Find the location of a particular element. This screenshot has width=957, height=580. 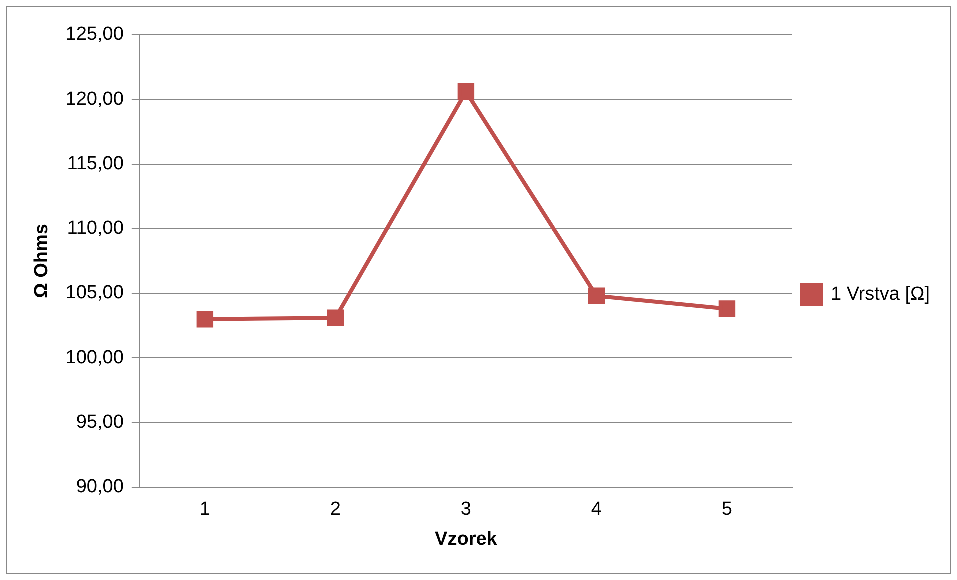

y-tick-label: 100,00 is located at coordinates (95, 357).